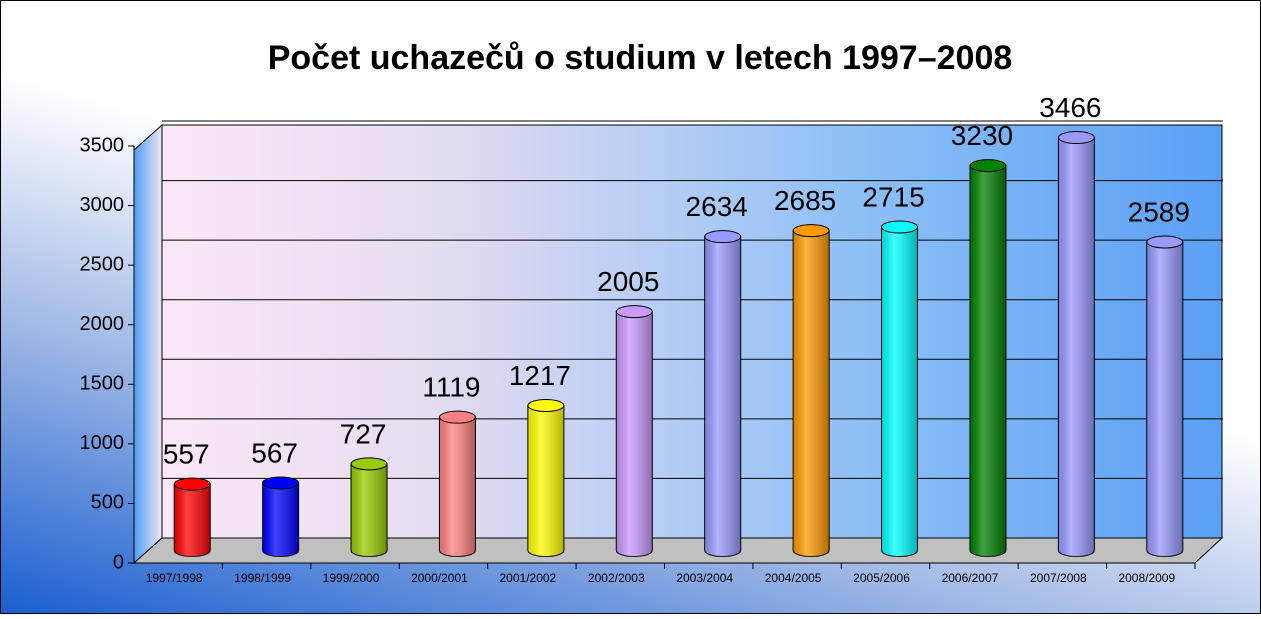 Image resolution: width=1261 pixels, height=619 pixels. I want to click on value-label: 2589, so click(1159, 211).